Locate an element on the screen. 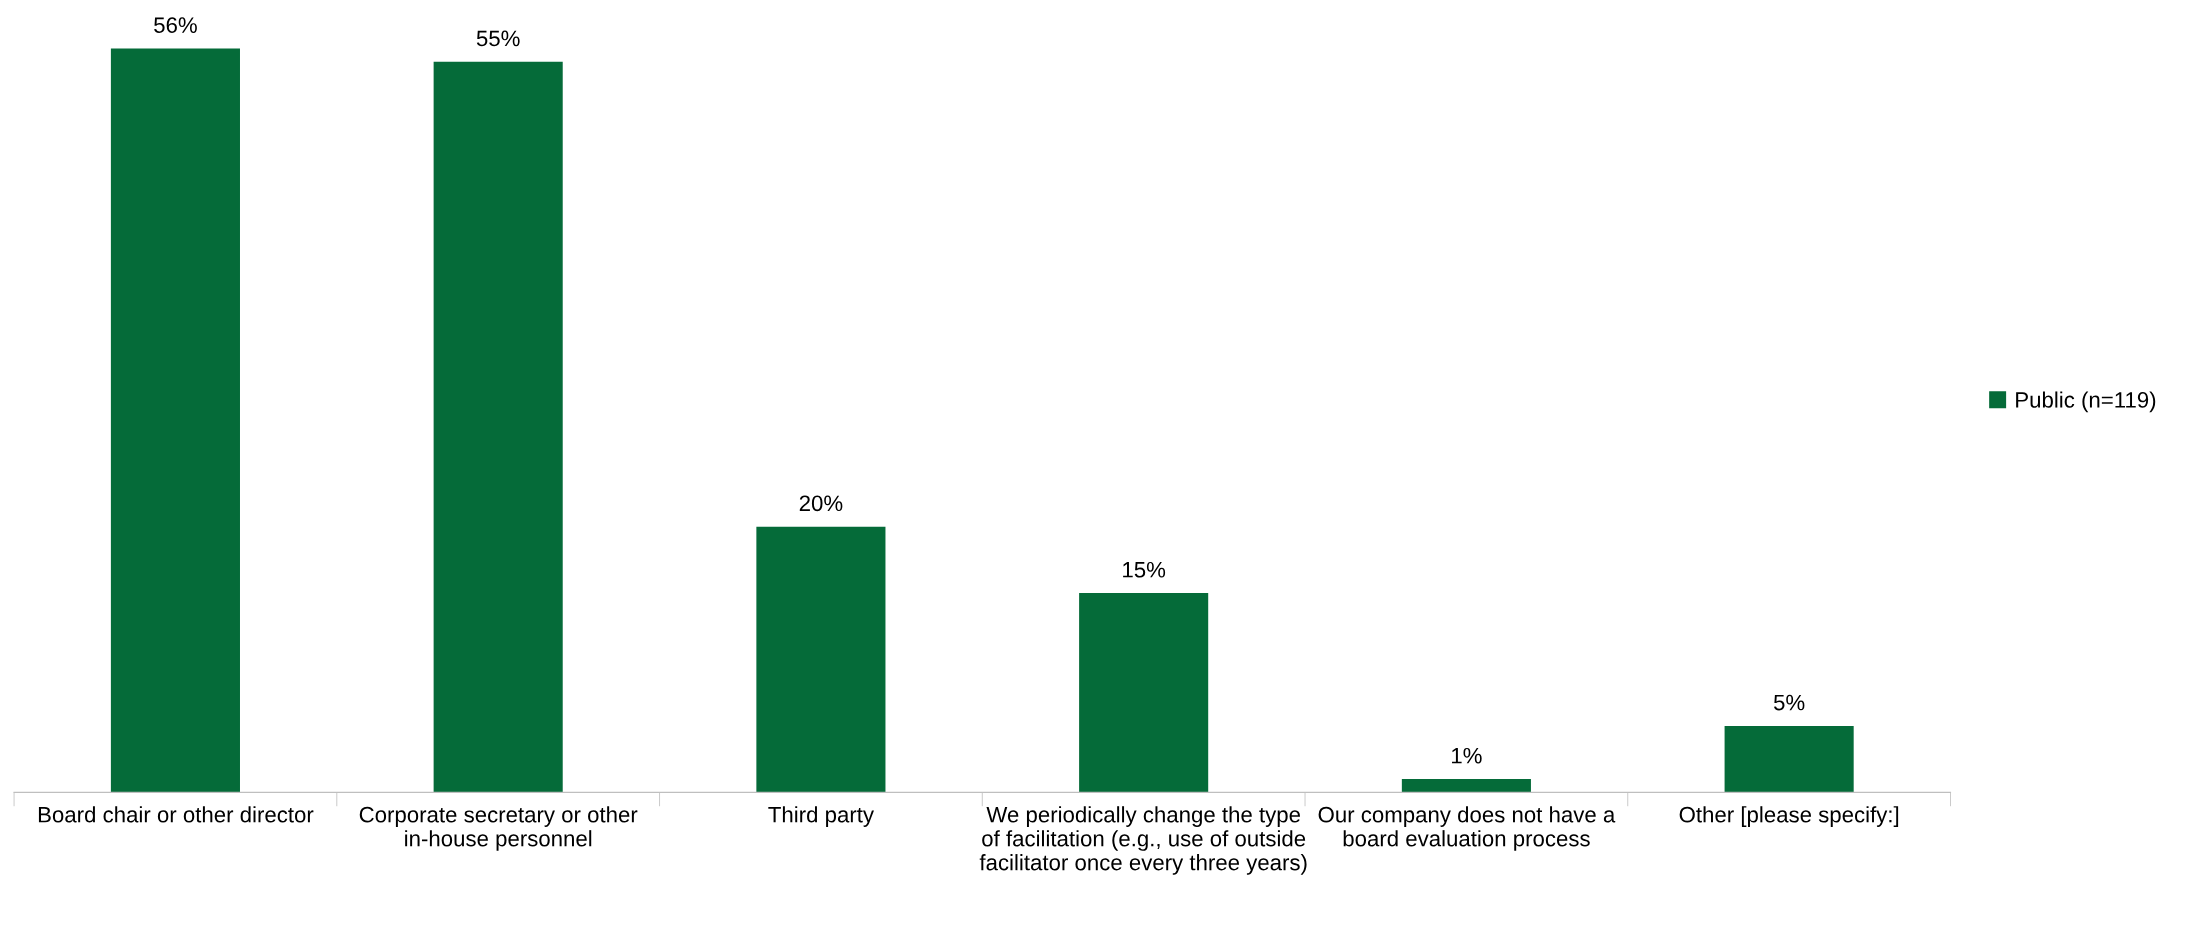 This screenshot has width=2198, height=941. data-label: 56% is located at coordinates (175, 25).